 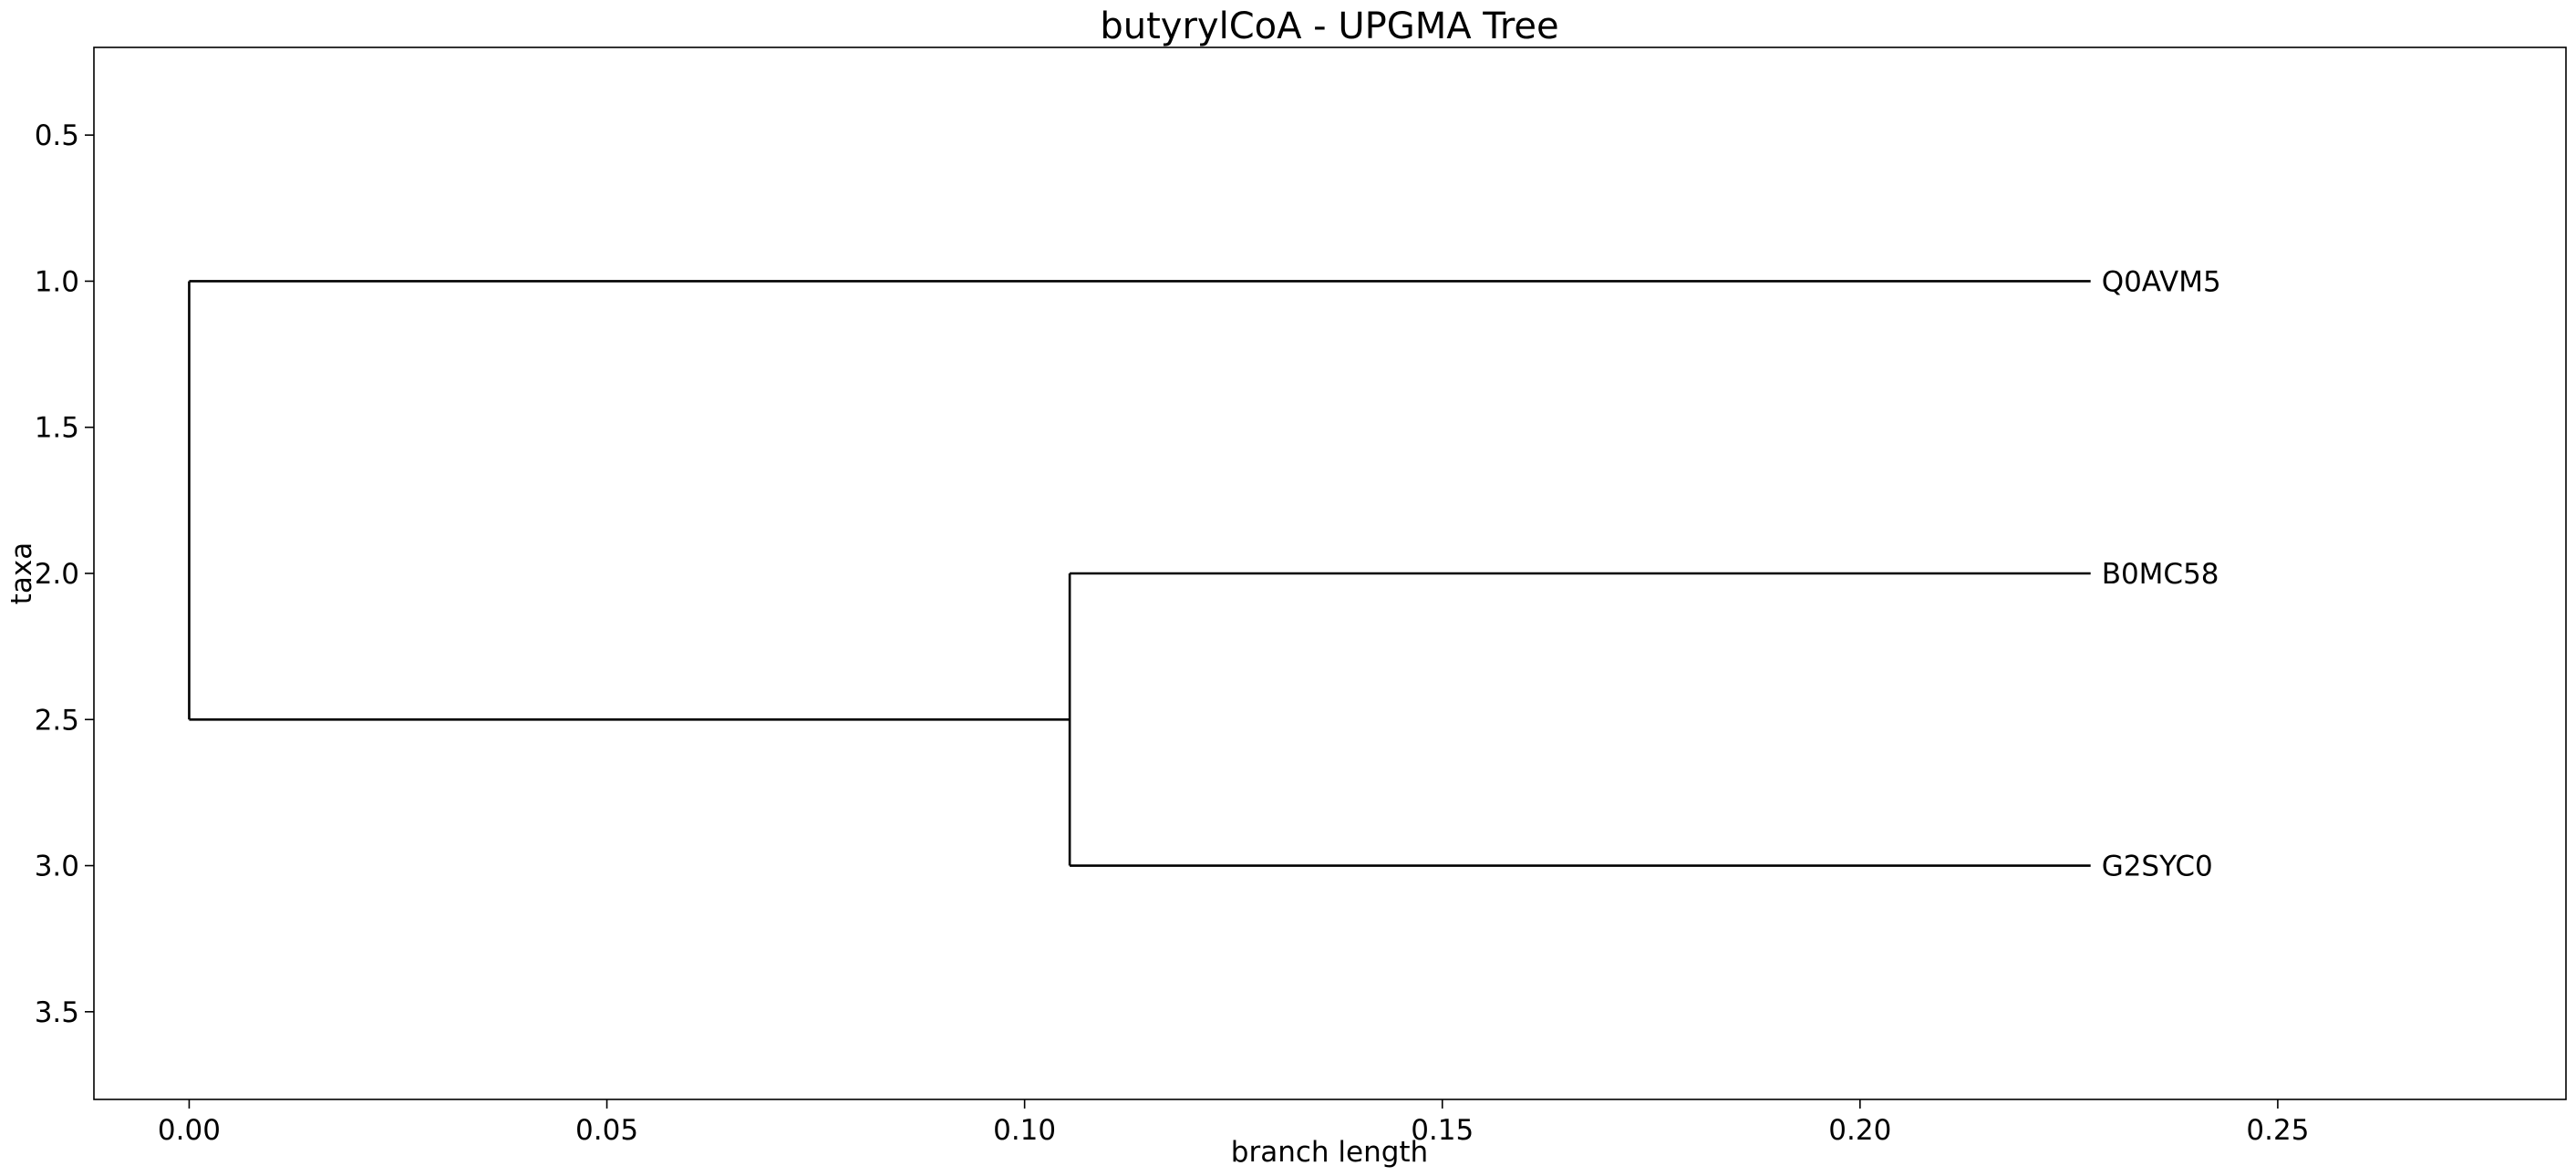 I want to click on x-axis: 0.00 0.05 0.10 0.15 0.20 0.25, so click(x=1233, y=1123).